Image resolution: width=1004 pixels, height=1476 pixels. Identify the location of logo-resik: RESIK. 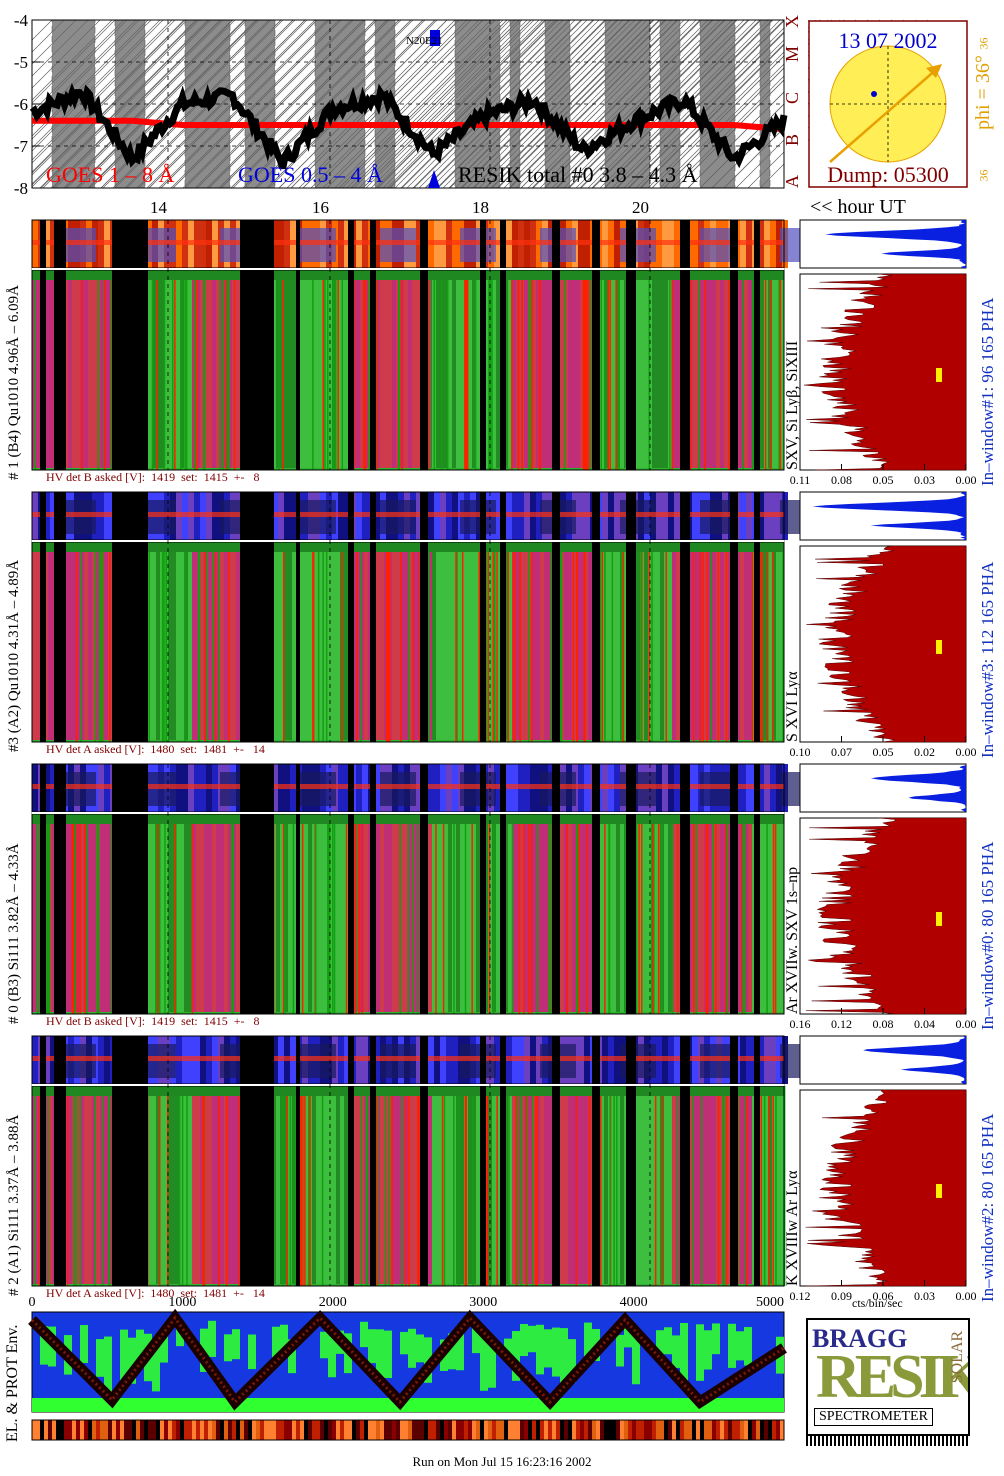
(893, 1377).